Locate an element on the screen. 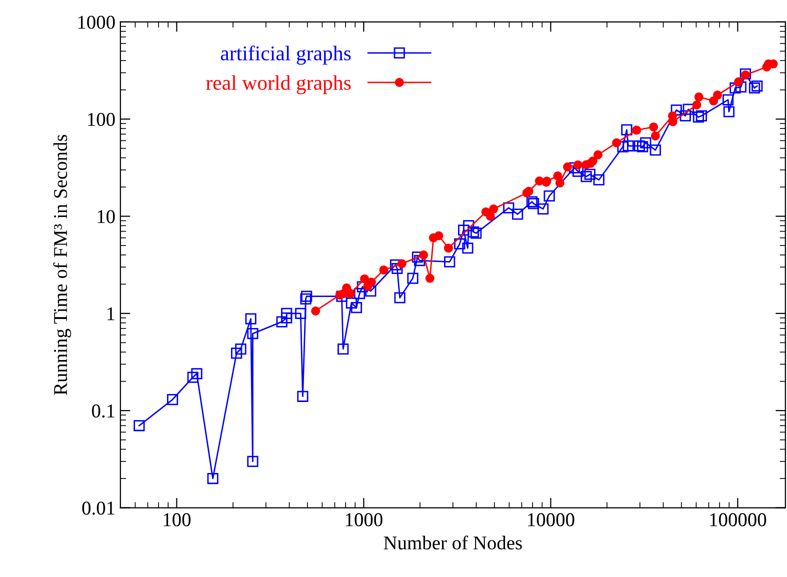  legend-label: artificial graphs is located at coordinates (285, 55).